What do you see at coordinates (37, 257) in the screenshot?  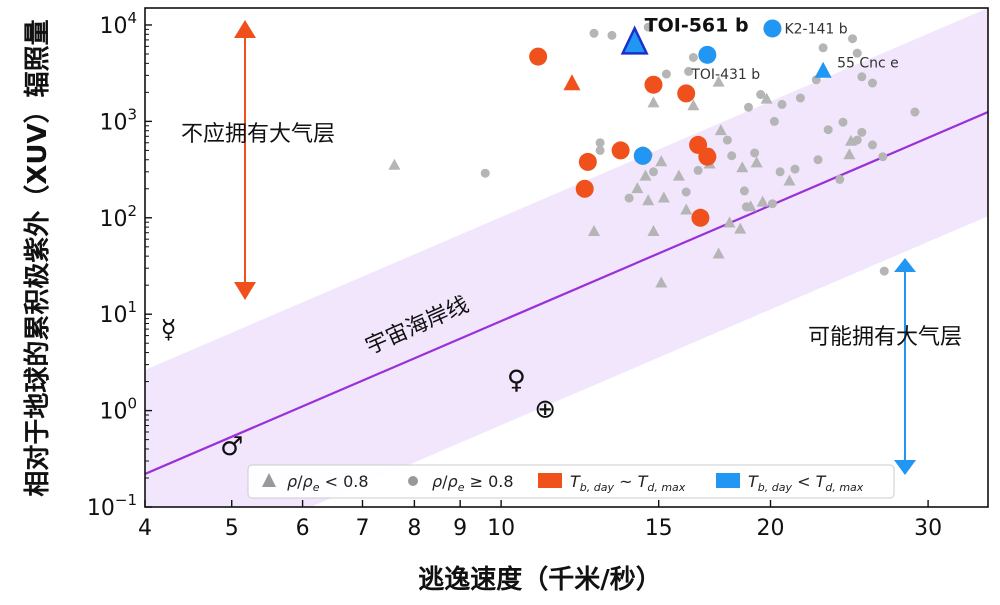 I see `y-axis-title: 相对于地球的累积极紫外（XUV）辐照量` at bounding box center [37, 257].